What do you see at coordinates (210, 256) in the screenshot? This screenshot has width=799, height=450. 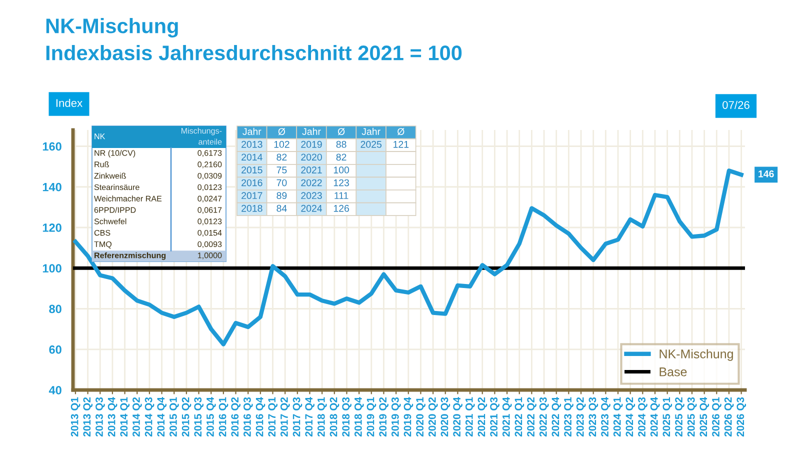 I see `annotation: 1,0000` at bounding box center [210, 256].